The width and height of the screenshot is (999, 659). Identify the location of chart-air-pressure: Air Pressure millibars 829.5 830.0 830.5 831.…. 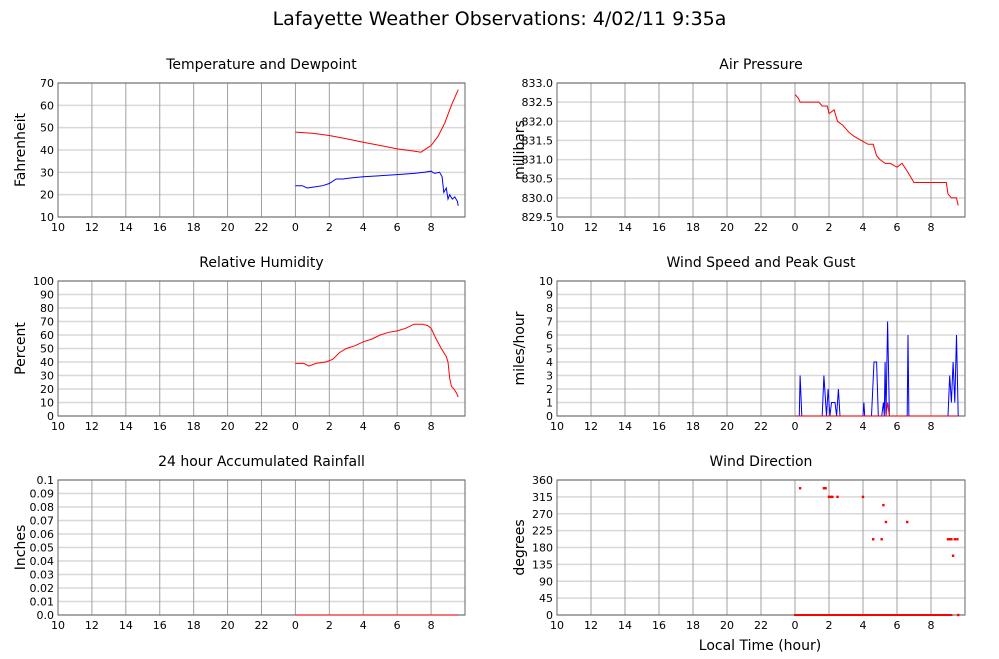
(739, 145).